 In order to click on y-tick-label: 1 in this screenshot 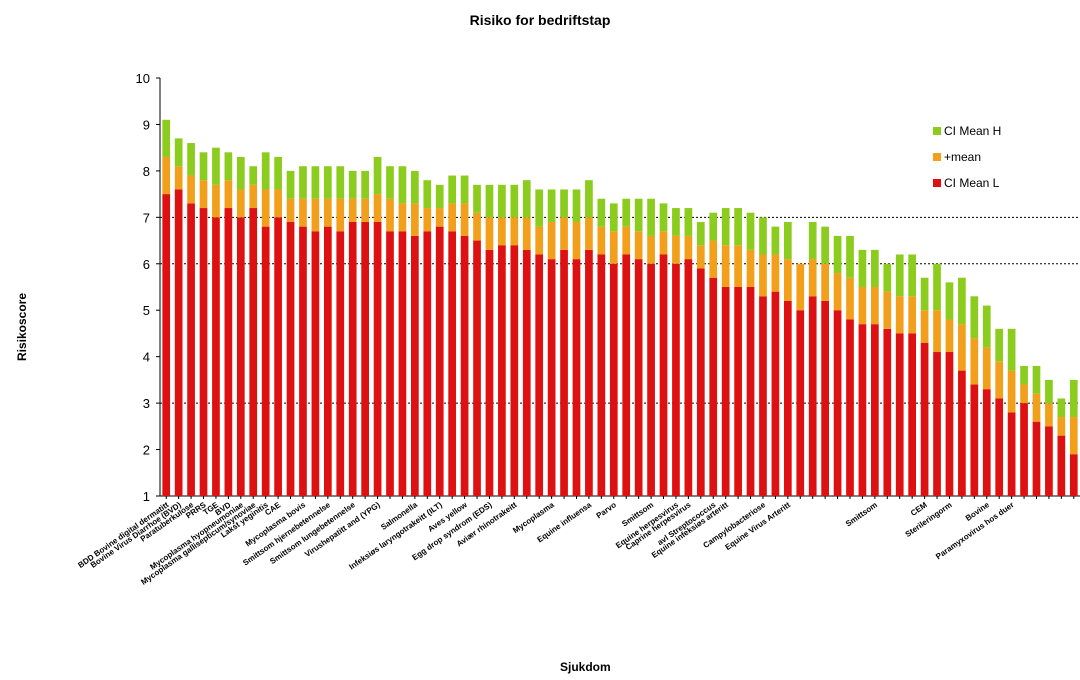, I will do `click(146, 496)`.